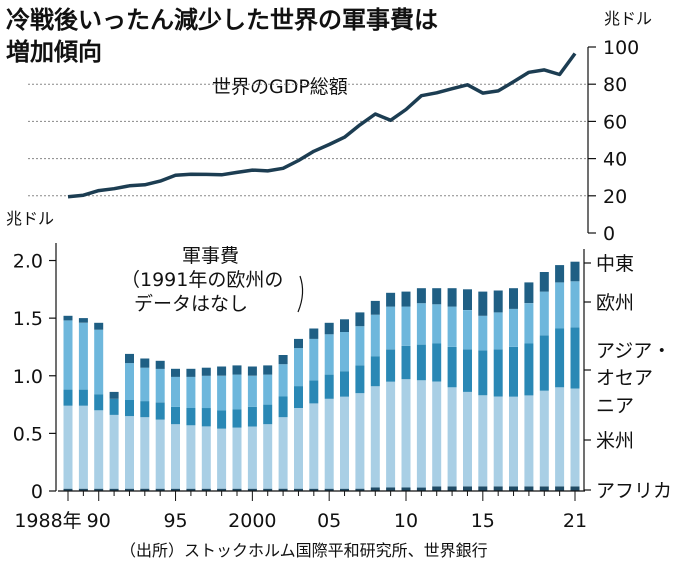 This screenshot has width=696, height=567. Describe the element at coordinates (406, 521) in the screenshot. I see `x-tick-label: 10` at that location.